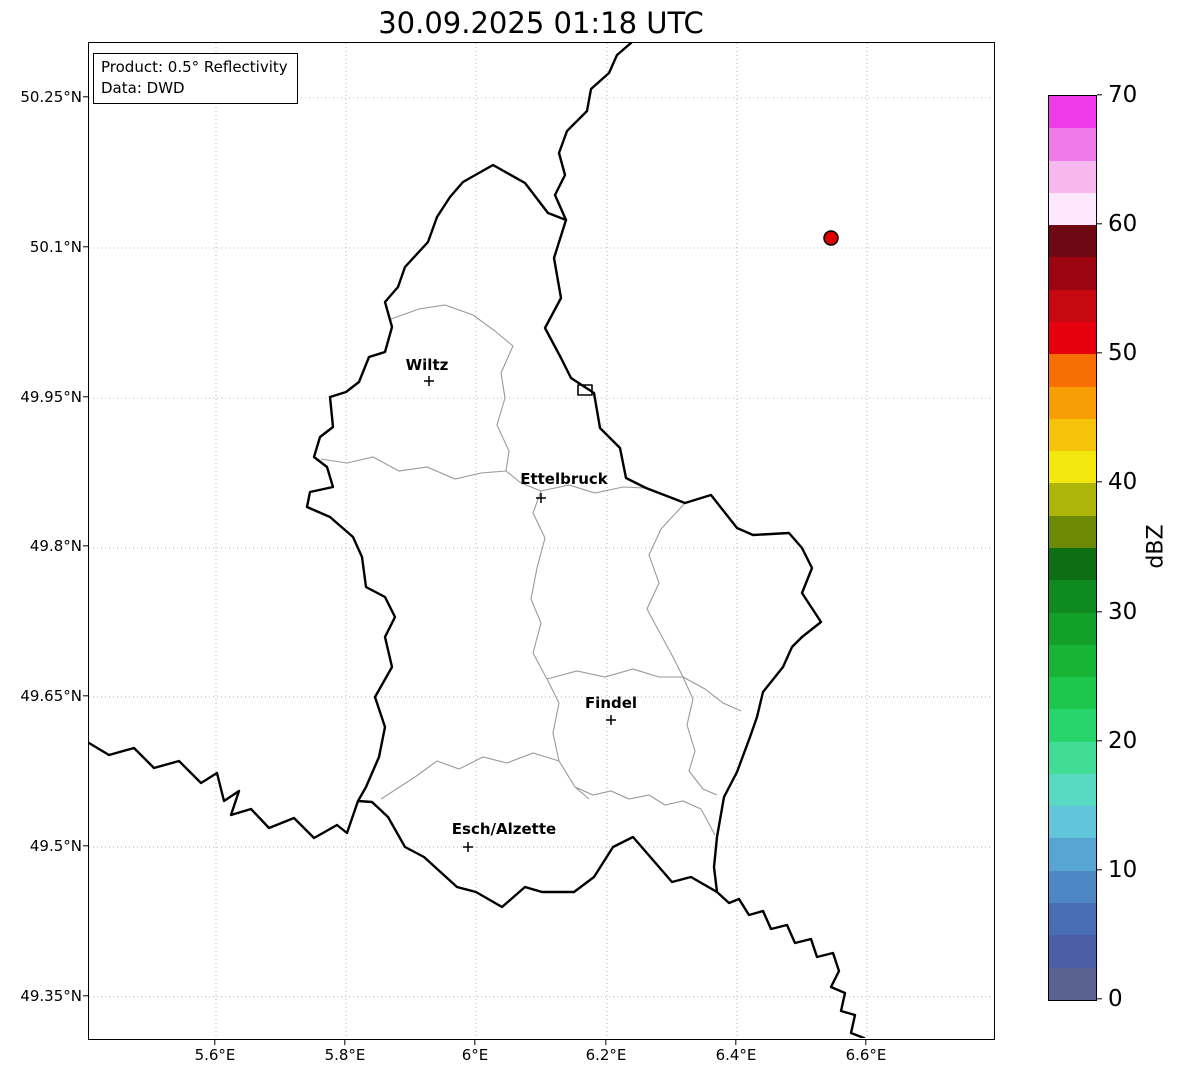  What do you see at coordinates (143, 88) in the screenshot?
I see `data-source-line: Data: DWD` at bounding box center [143, 88].